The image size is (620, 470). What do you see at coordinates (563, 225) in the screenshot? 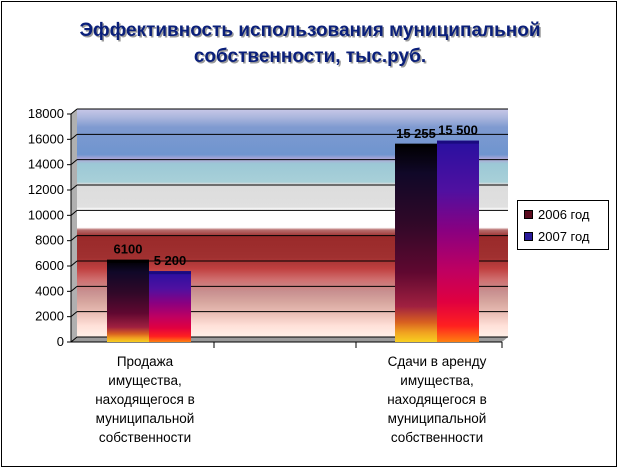
I see `legend: 2006 год 2007 год` at bounding box center [563, 225].